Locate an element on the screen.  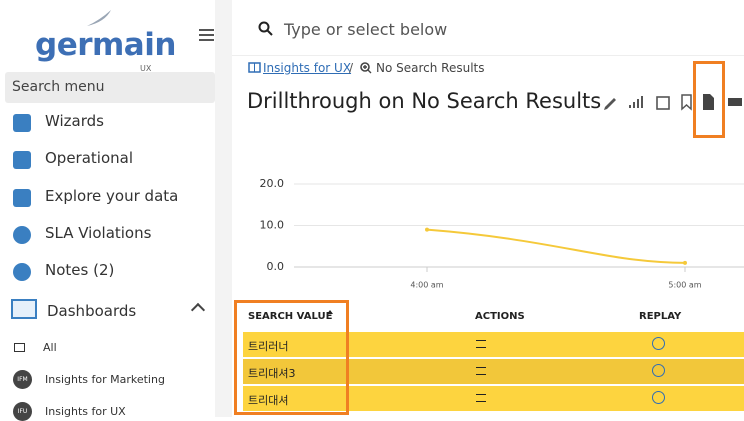
table-header: SEARCH VALUE ACTIONS REPLAY is located at coordinates (493, 317).